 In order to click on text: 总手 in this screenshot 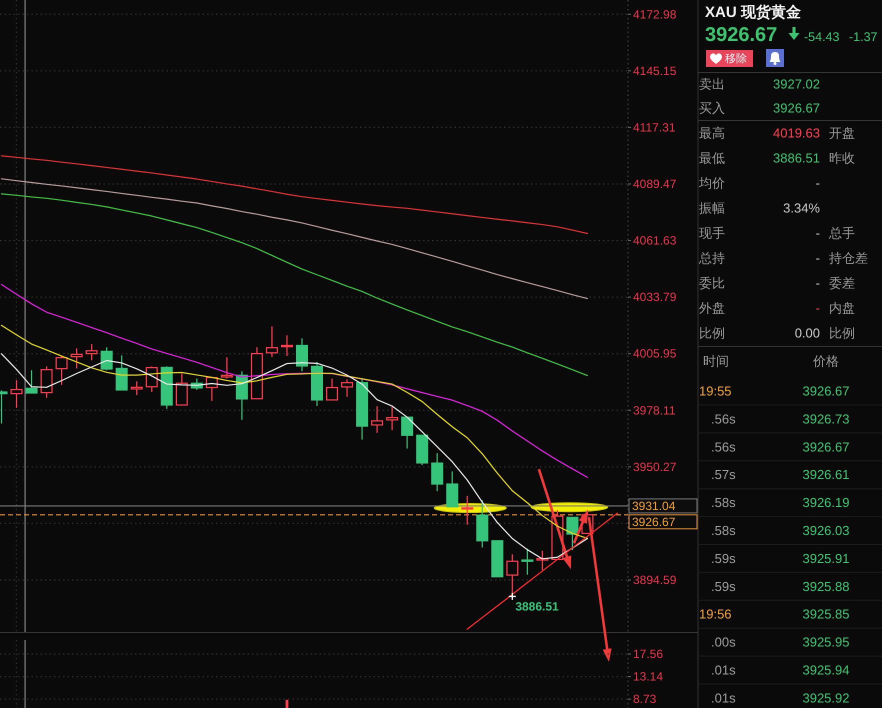, I will do `click(841, 233)`.